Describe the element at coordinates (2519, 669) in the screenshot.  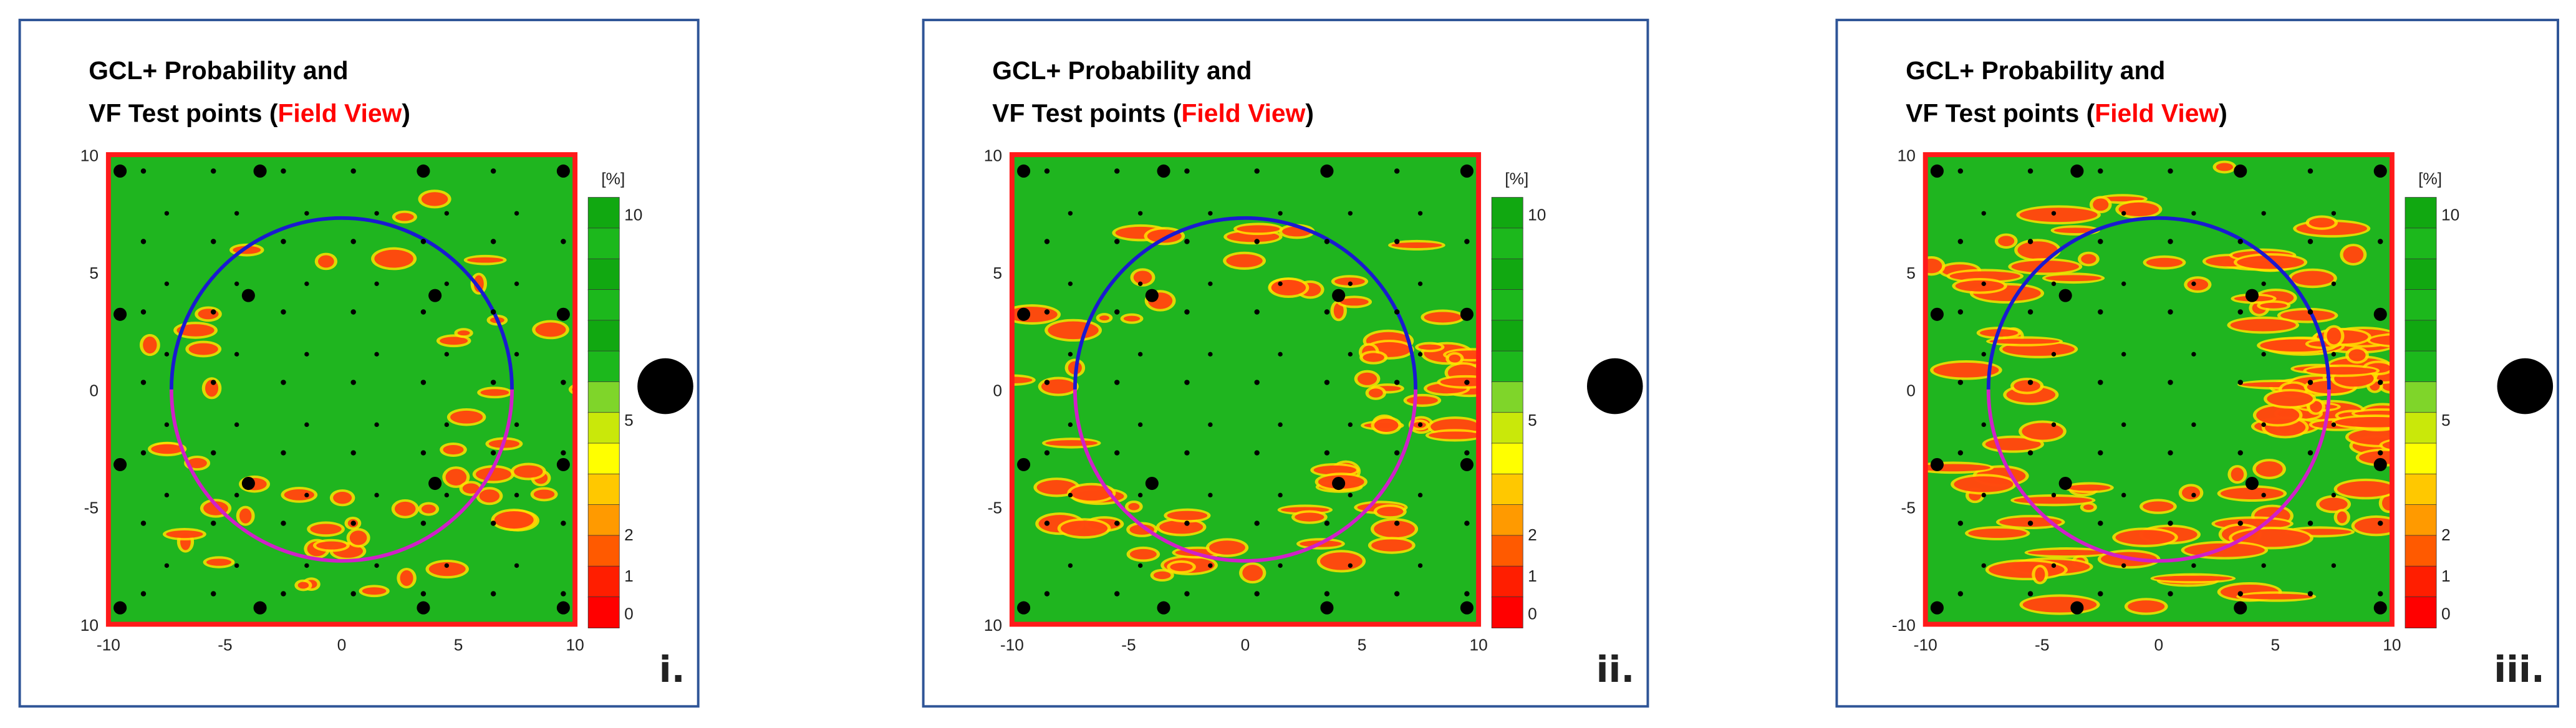
I see `panel-label: iii.` at that location.